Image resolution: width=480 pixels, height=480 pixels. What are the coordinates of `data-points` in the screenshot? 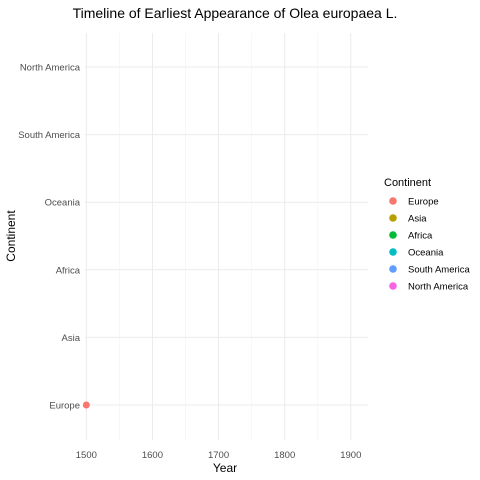 It's located at (86, 405).